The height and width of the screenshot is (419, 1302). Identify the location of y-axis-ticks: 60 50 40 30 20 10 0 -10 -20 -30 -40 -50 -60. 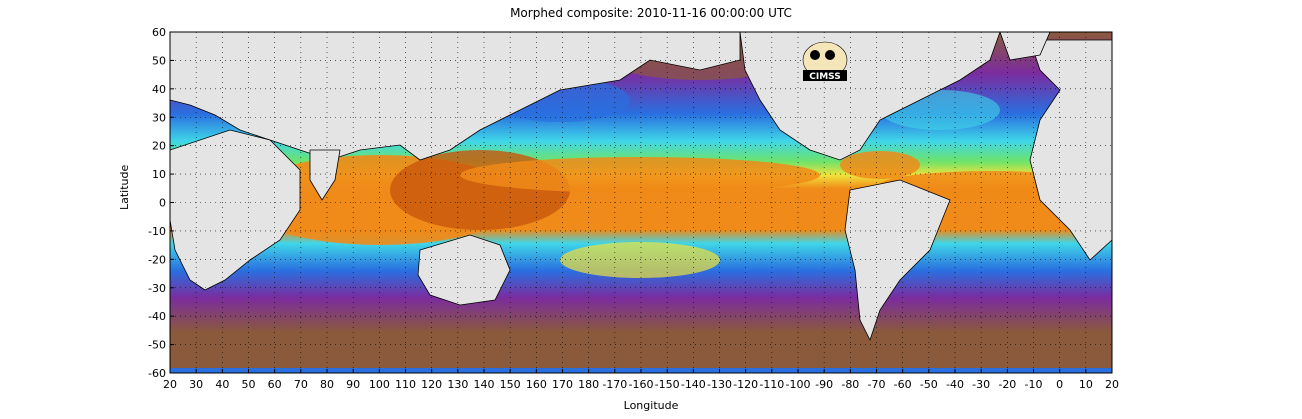
(161, 203).